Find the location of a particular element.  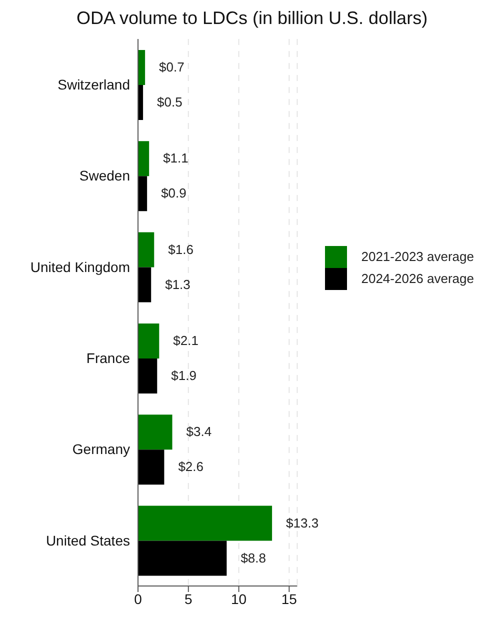

data-label: $0.9 is located at coordinates (173, 193).